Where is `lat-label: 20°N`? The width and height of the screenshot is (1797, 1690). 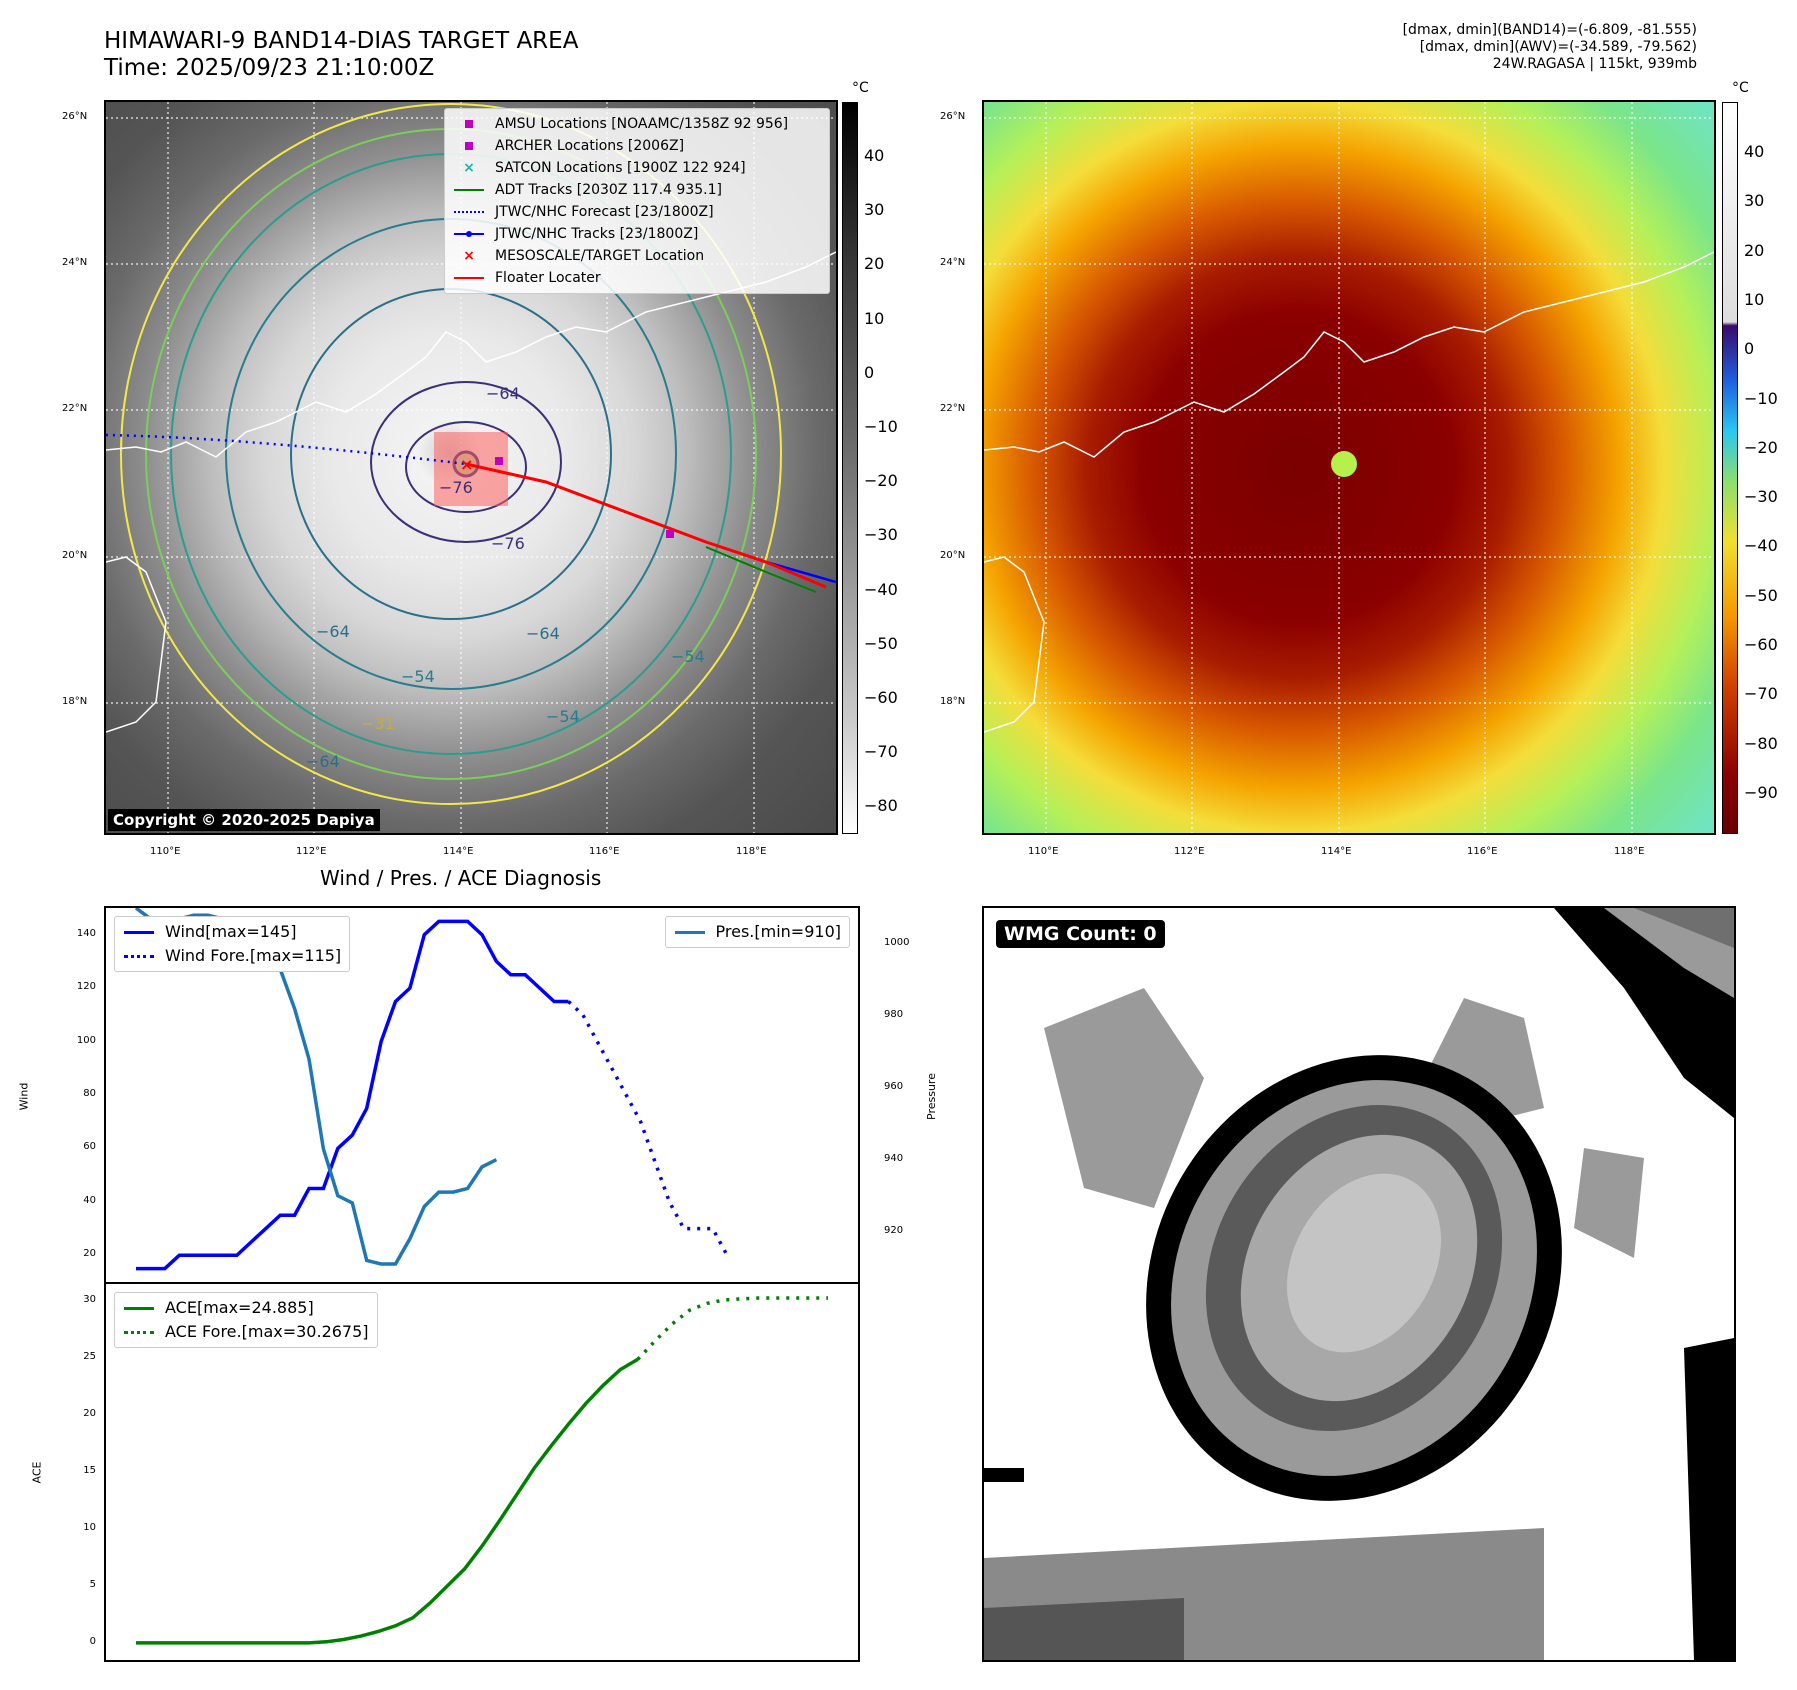 lat-label: 20°N is located at coordinates (75, 555).